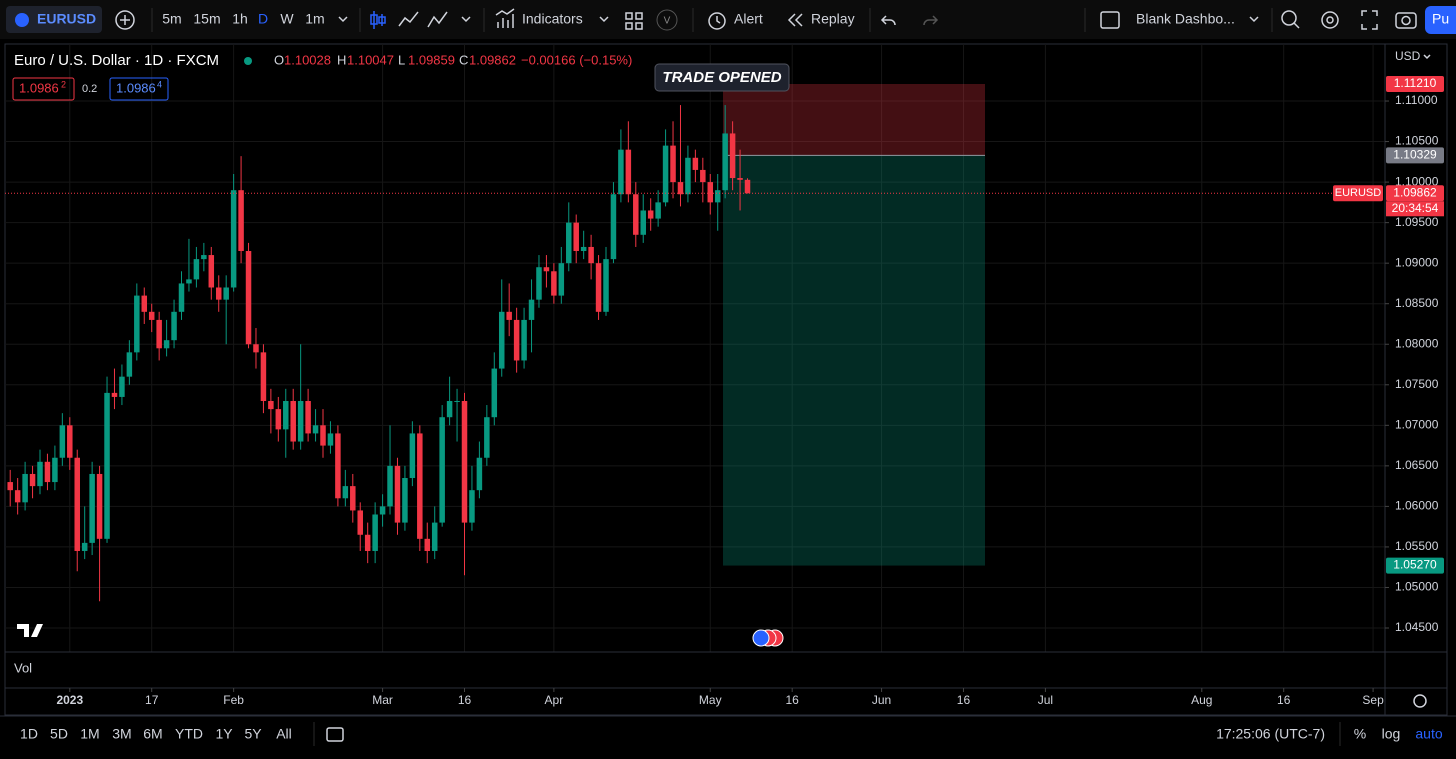 The width and height of the screenshot is (1456, 759). What do you see at coordinates (1406, 20) in the screenshot?
I see `snapshot-button` at bounding box center [1406, 20].